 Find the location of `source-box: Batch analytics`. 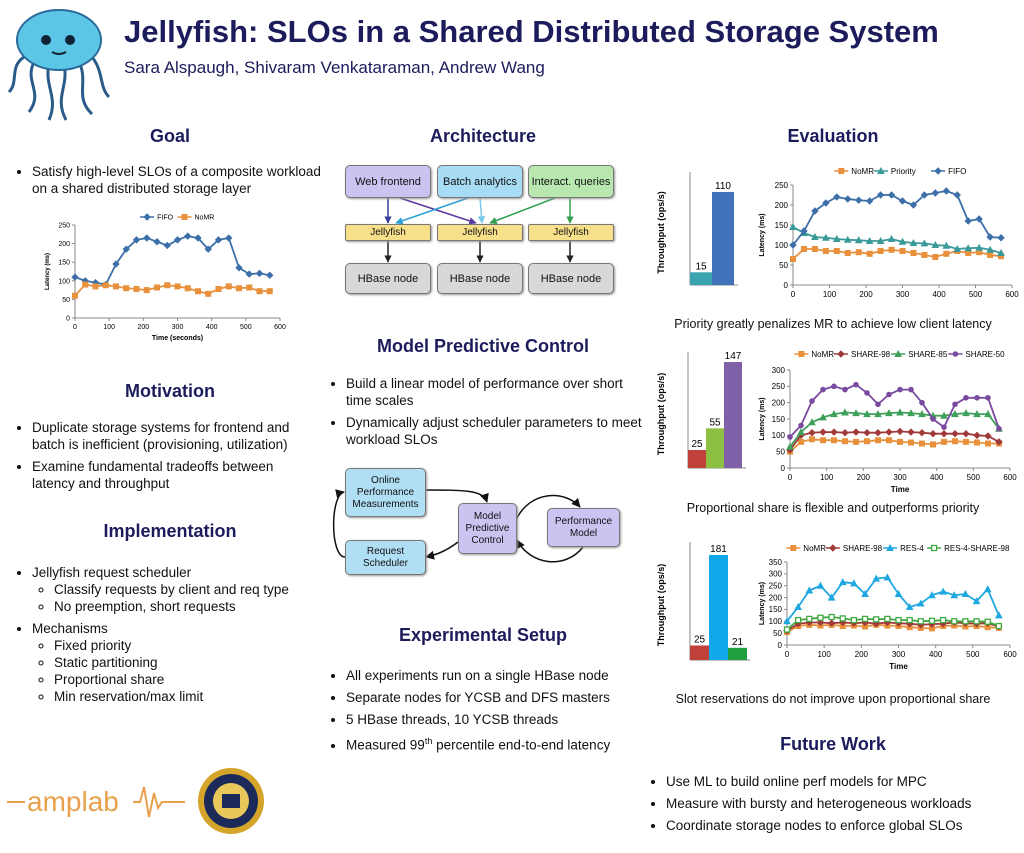

source-box: Batch analytics is located at coordinates (480, 181).